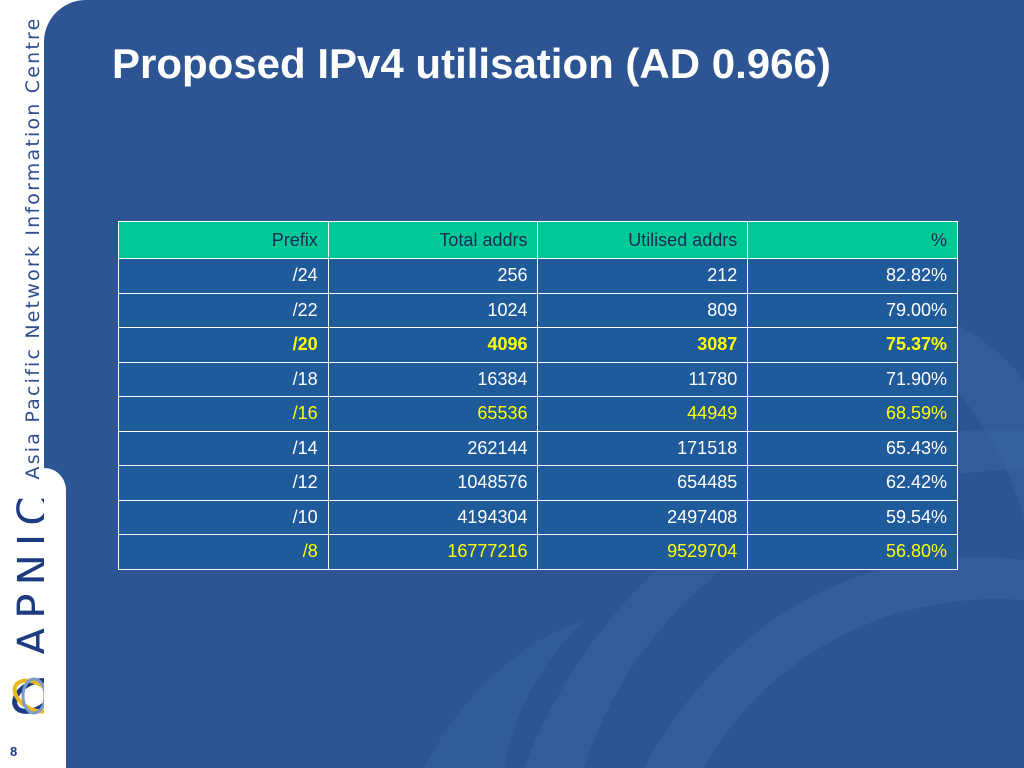  Describe the element at coordinates (223, 448) in the screenshot. I see `cell-prefix: /14` at that location.